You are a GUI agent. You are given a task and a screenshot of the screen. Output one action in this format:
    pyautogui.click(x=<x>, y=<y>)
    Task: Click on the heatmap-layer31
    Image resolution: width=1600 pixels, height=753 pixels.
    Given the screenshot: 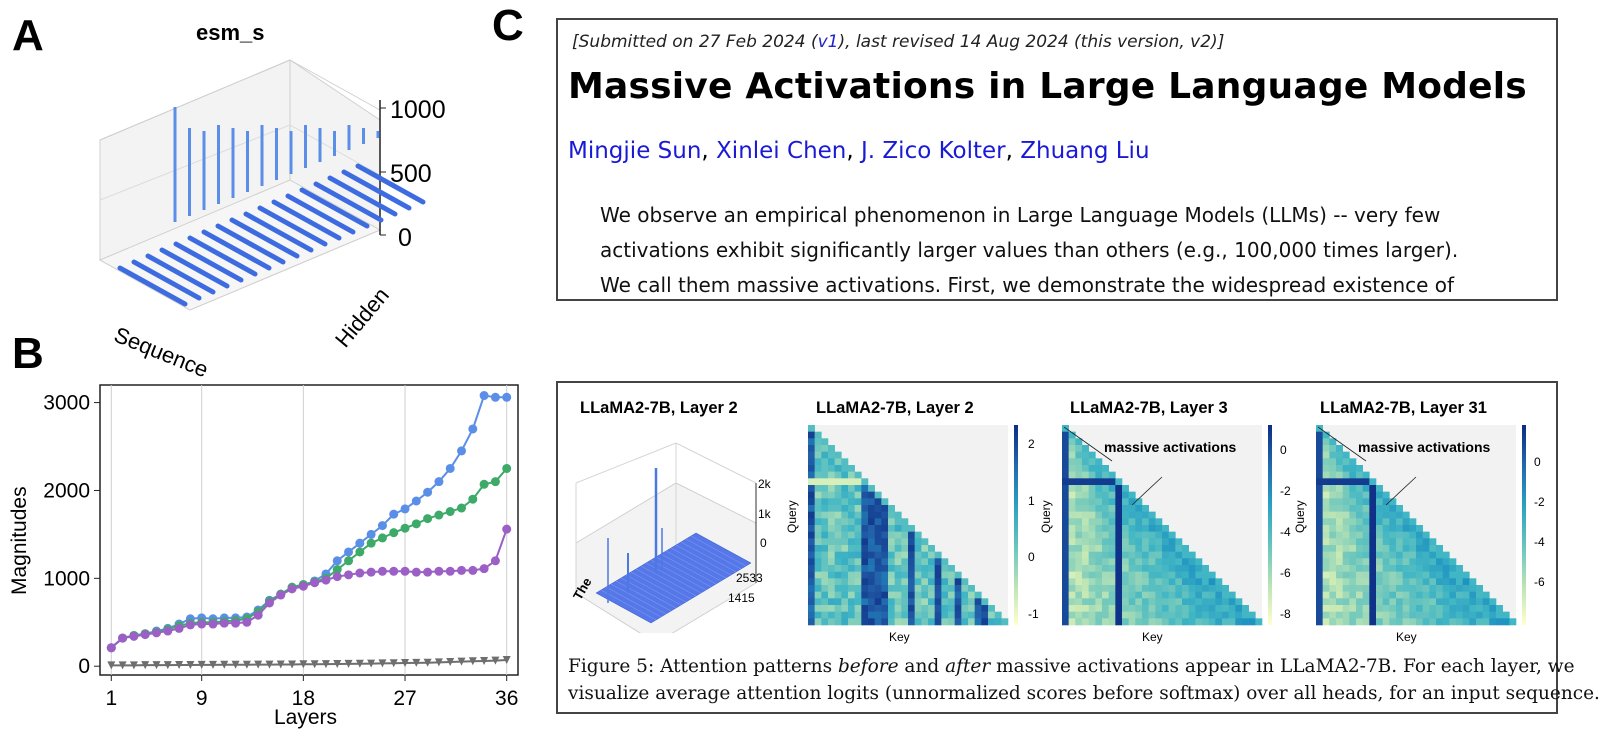 What is the action you would take?
    pyautogui.click(x=1421, y=525)
    